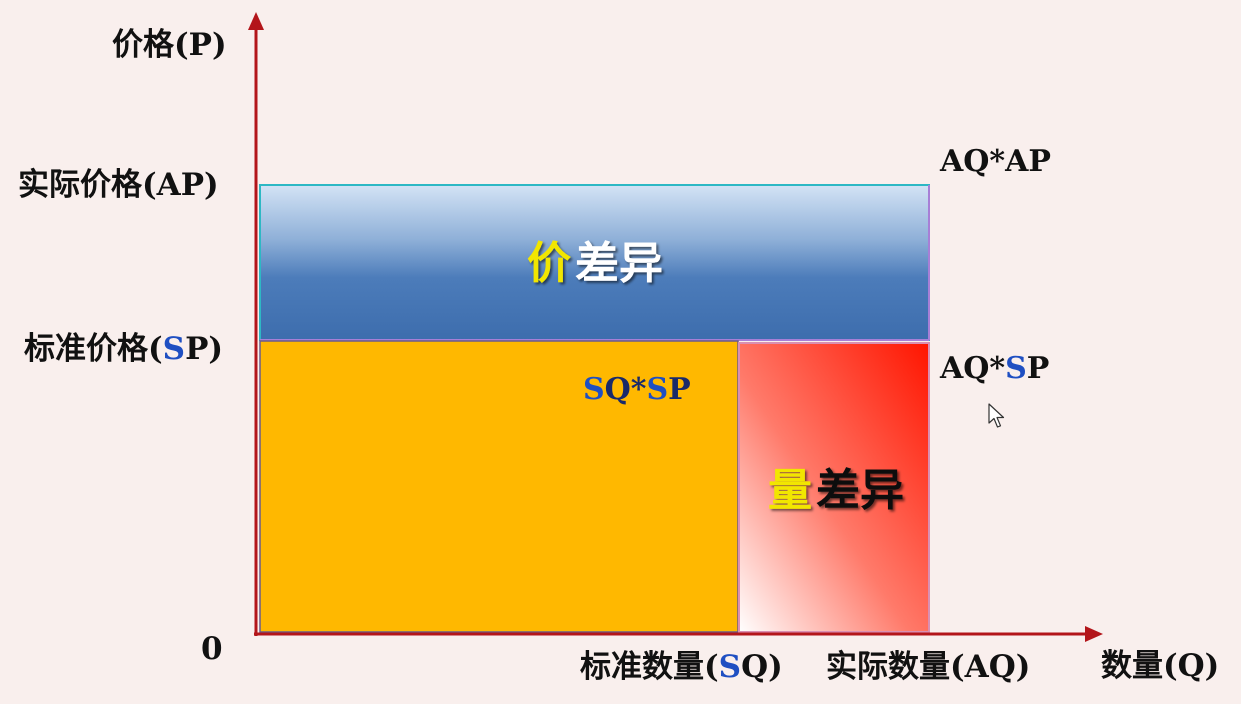 Image resolution: width=1241 pixels, height=704 pixels. What do you see at coordinates (637, 389) in the screenshot?
I see `sq-sp-label: SQ*SP` at bounding box center [637, 389].